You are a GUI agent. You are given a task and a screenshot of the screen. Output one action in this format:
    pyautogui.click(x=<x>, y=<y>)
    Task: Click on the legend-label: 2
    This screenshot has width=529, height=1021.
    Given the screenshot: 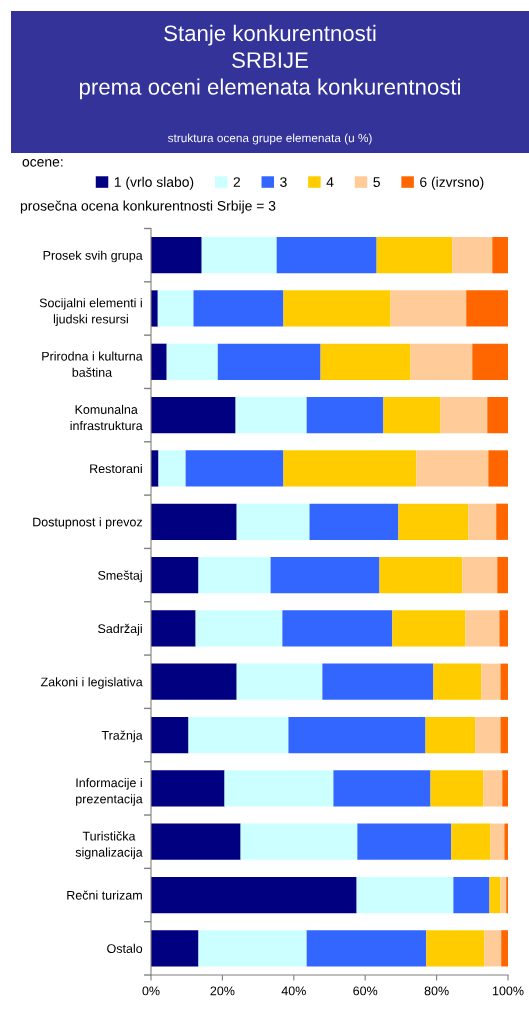 What is the action you would take?
    pyautogui.click(x=236, y=182)
    